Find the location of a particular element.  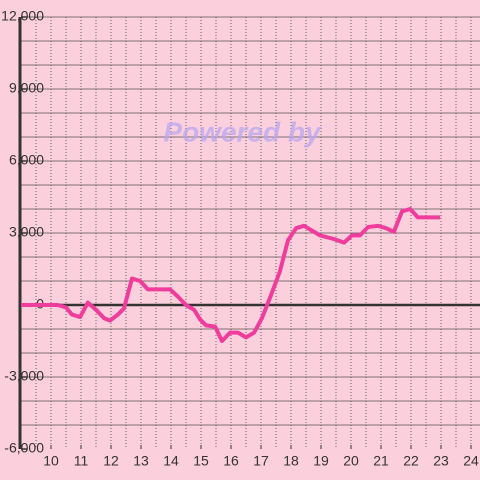

x-tick-label: 14 is located at coordinates (171, 461).